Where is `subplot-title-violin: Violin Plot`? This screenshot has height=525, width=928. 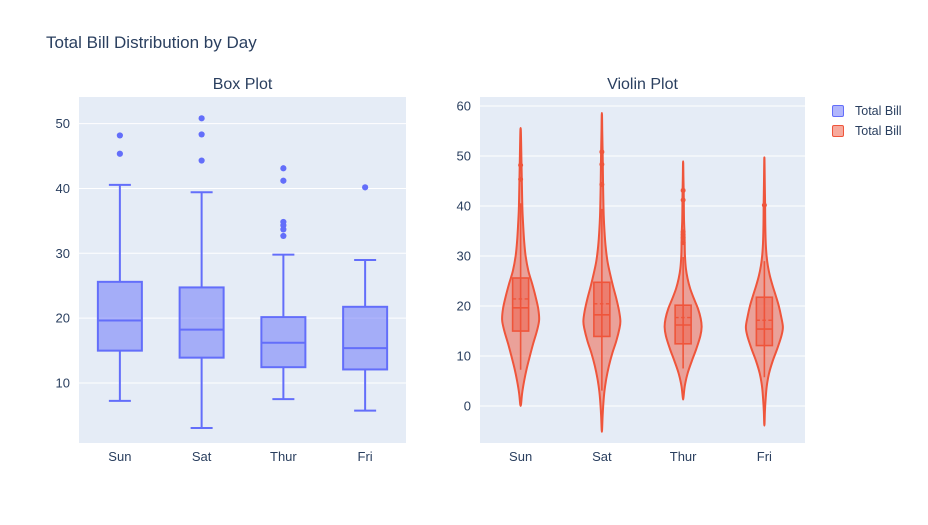 subplot-title-violin: Violin Plot is located at coordinates (642, 84).